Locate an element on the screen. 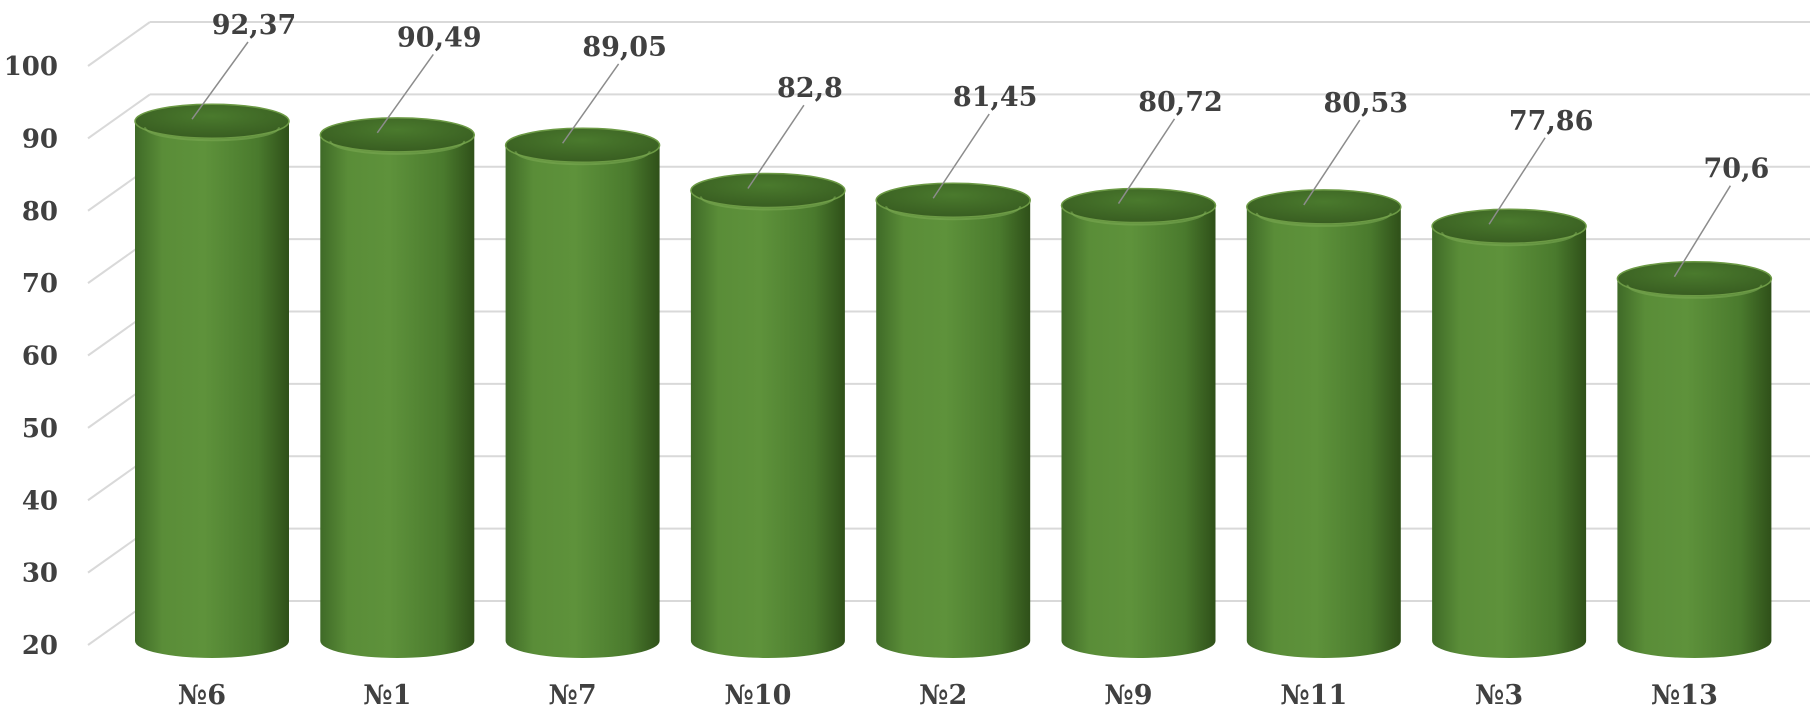 The width and height of the screenshot is (1810, 711). x-tick-label: №7 is located at coordinates (573, 695).